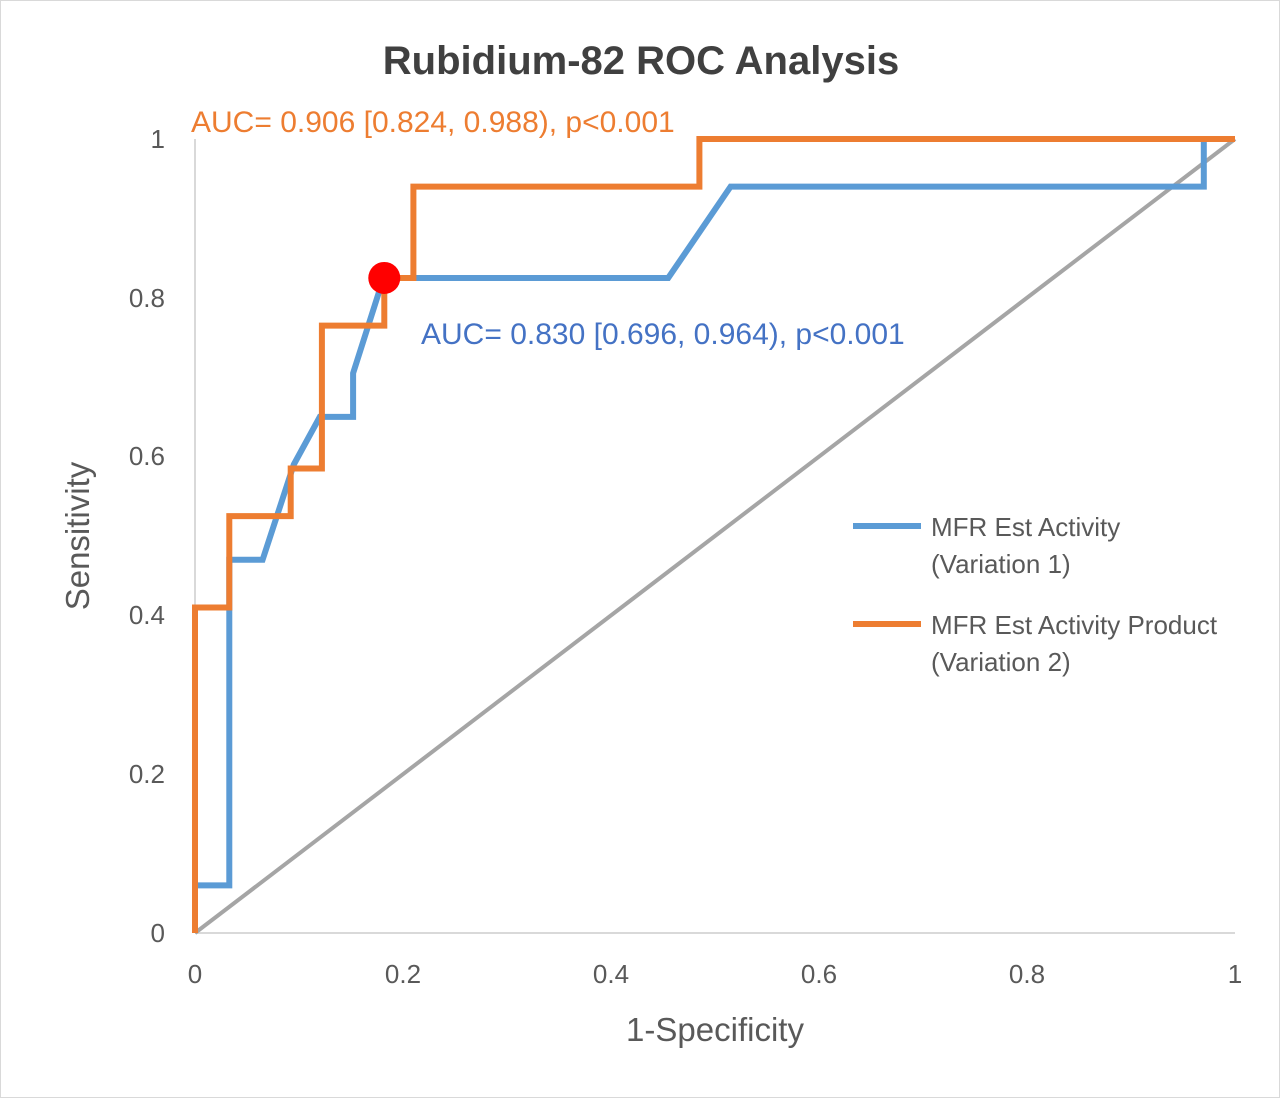 Image resolution: width=1280 pixels, height=1099 pixels. Describe the element at coordinates (158, 139) in the screenshot. I see `y-tick-label: 1` at that location.